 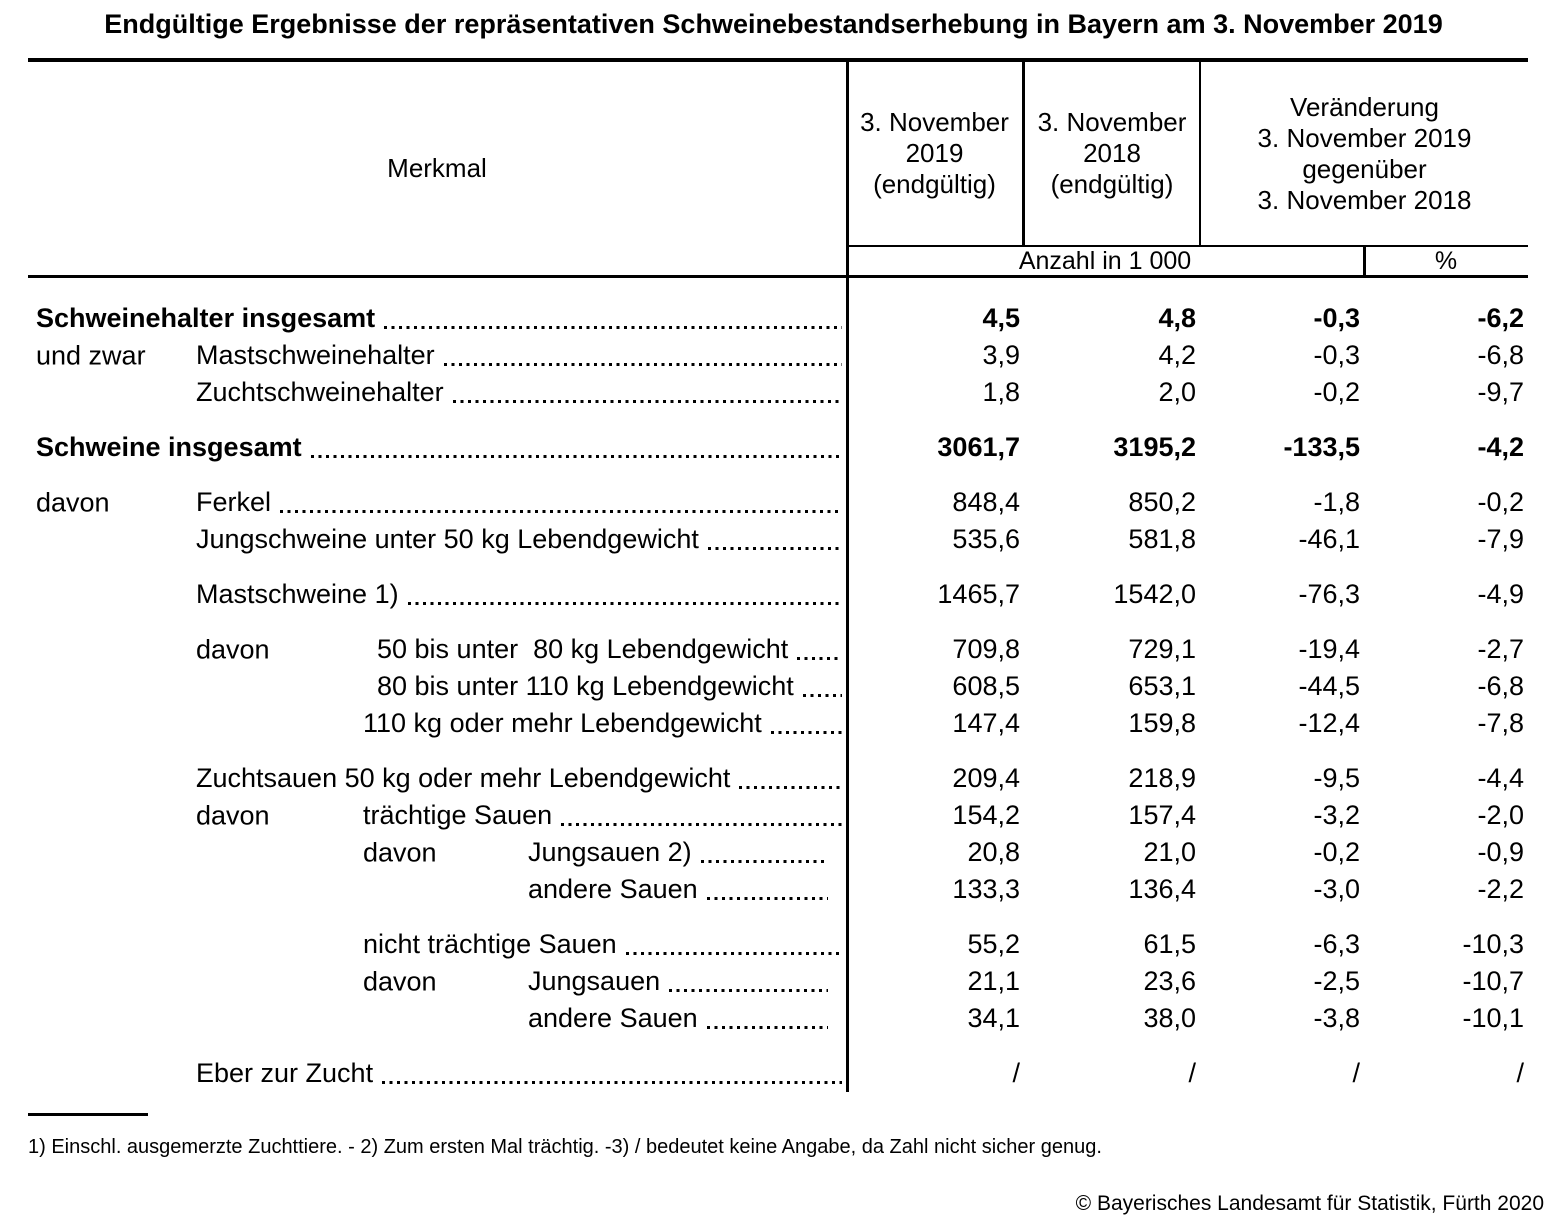 I want to click on header-col-change-line: 3. November 2019, so click(x=1364, y=137).